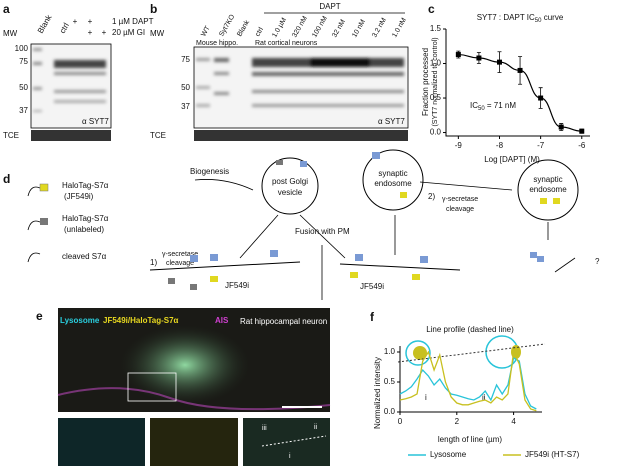 This screenshot has height=468, width=617. What do you see at coordinates (320, 27) in the screenshot?
I see `lane-label: 100 nM` at bounding box center [320, 27].